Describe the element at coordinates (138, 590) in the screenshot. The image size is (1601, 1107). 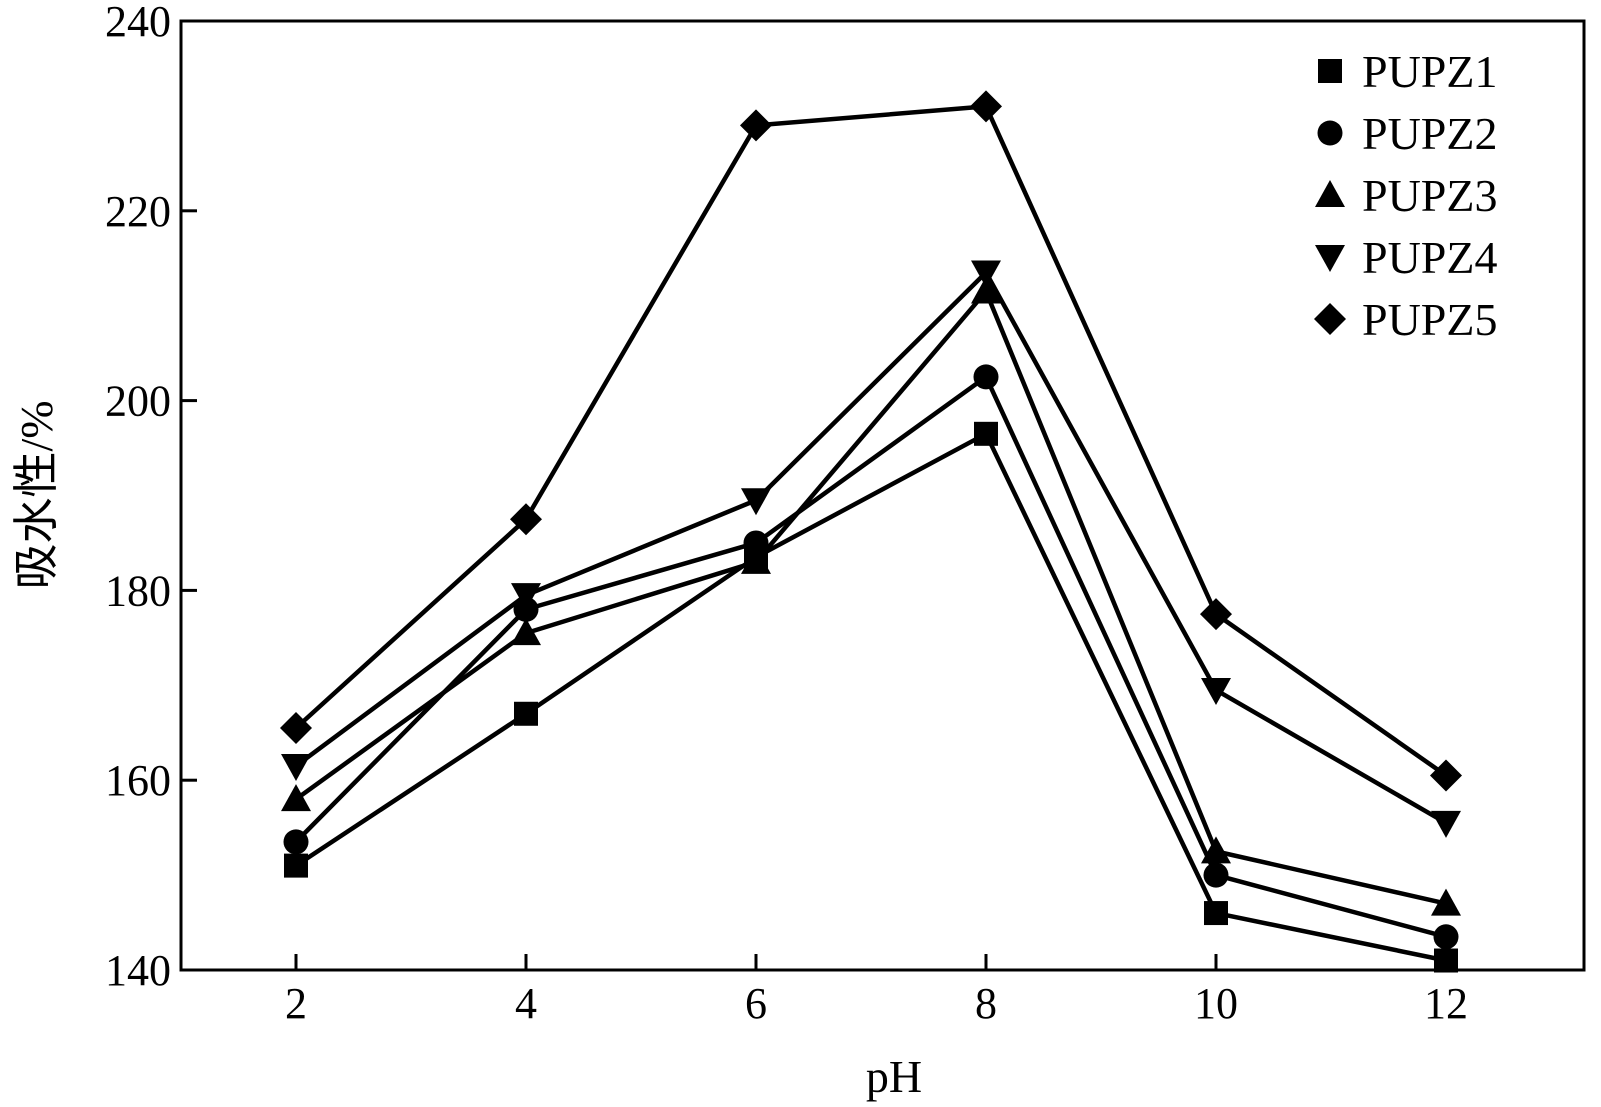
I see `y-tick-label: 180` at that location.